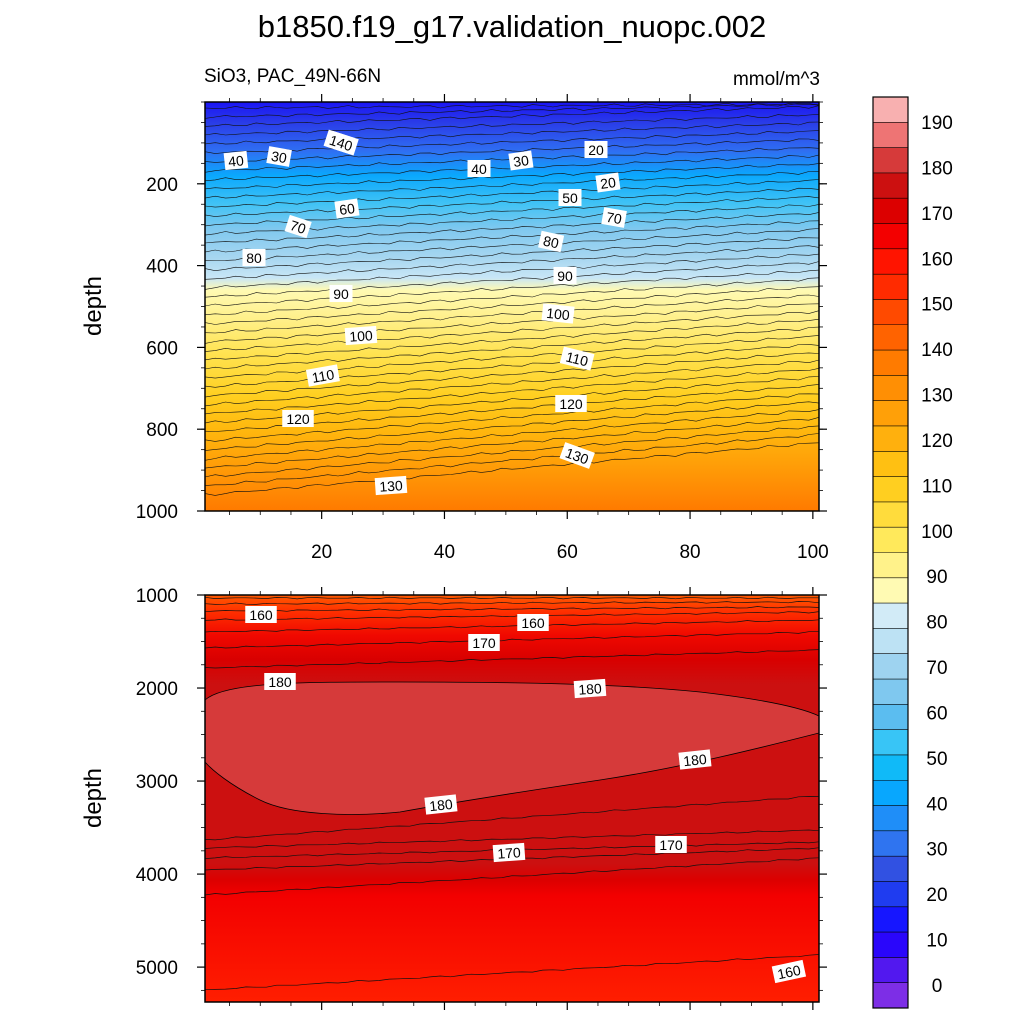 This screenshot has height=1024, width=1024. I want to click on colorbar-label: 160, so click(937, 259).